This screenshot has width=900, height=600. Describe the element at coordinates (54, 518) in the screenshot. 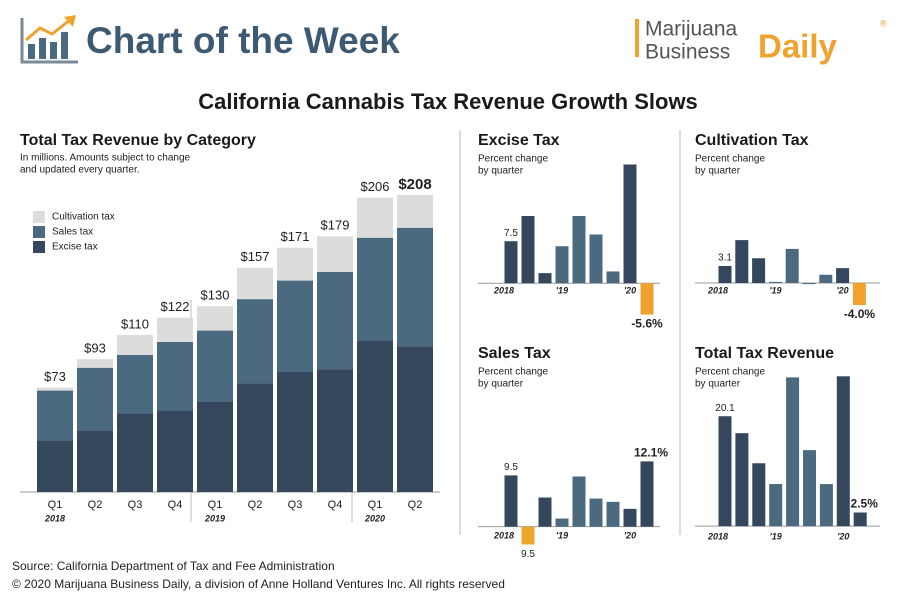

I see `year-label: 2018` at that location.